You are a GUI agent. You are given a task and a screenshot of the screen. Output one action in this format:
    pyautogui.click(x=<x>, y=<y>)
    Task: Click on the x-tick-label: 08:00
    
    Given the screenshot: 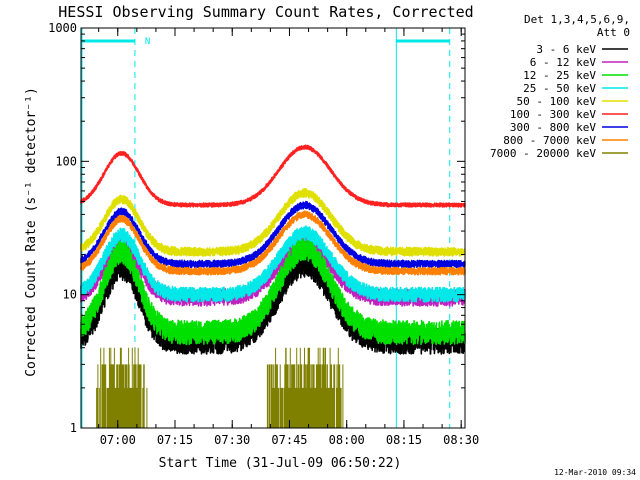 What is the action you would take?
    pyautogui.click(x=347, y=440)
    